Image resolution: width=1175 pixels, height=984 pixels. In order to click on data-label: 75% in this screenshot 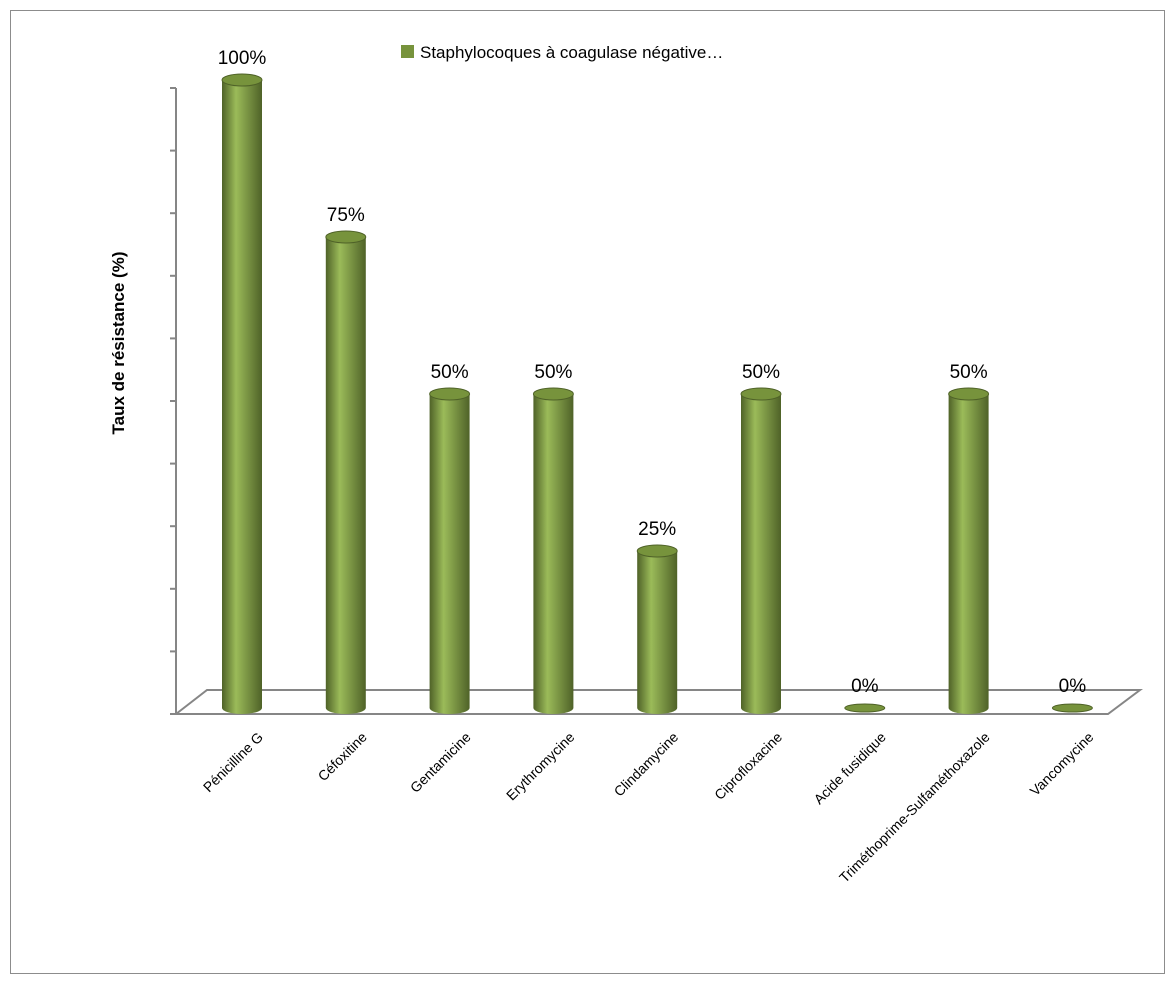, I will do `click(346, 215)`.